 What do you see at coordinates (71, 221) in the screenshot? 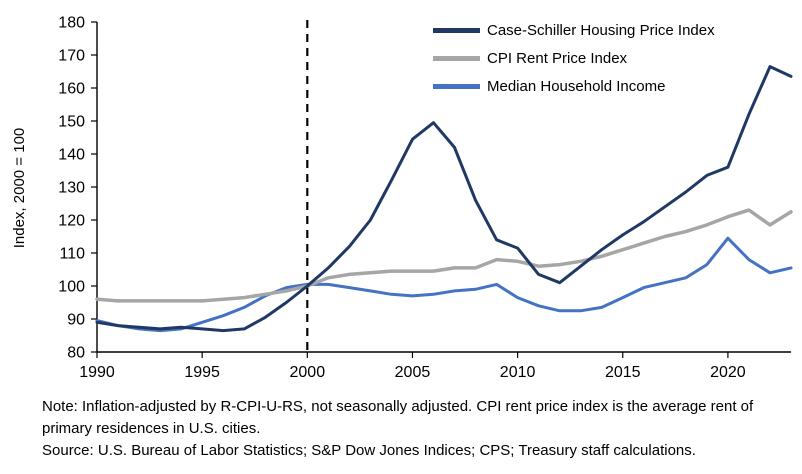
I see `y-tick-label: 120` at bounding box center [71, 221].